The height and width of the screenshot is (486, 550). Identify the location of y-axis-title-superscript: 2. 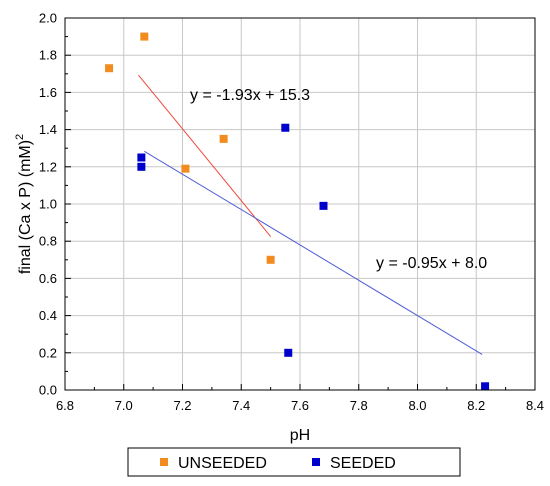
(20, 137).